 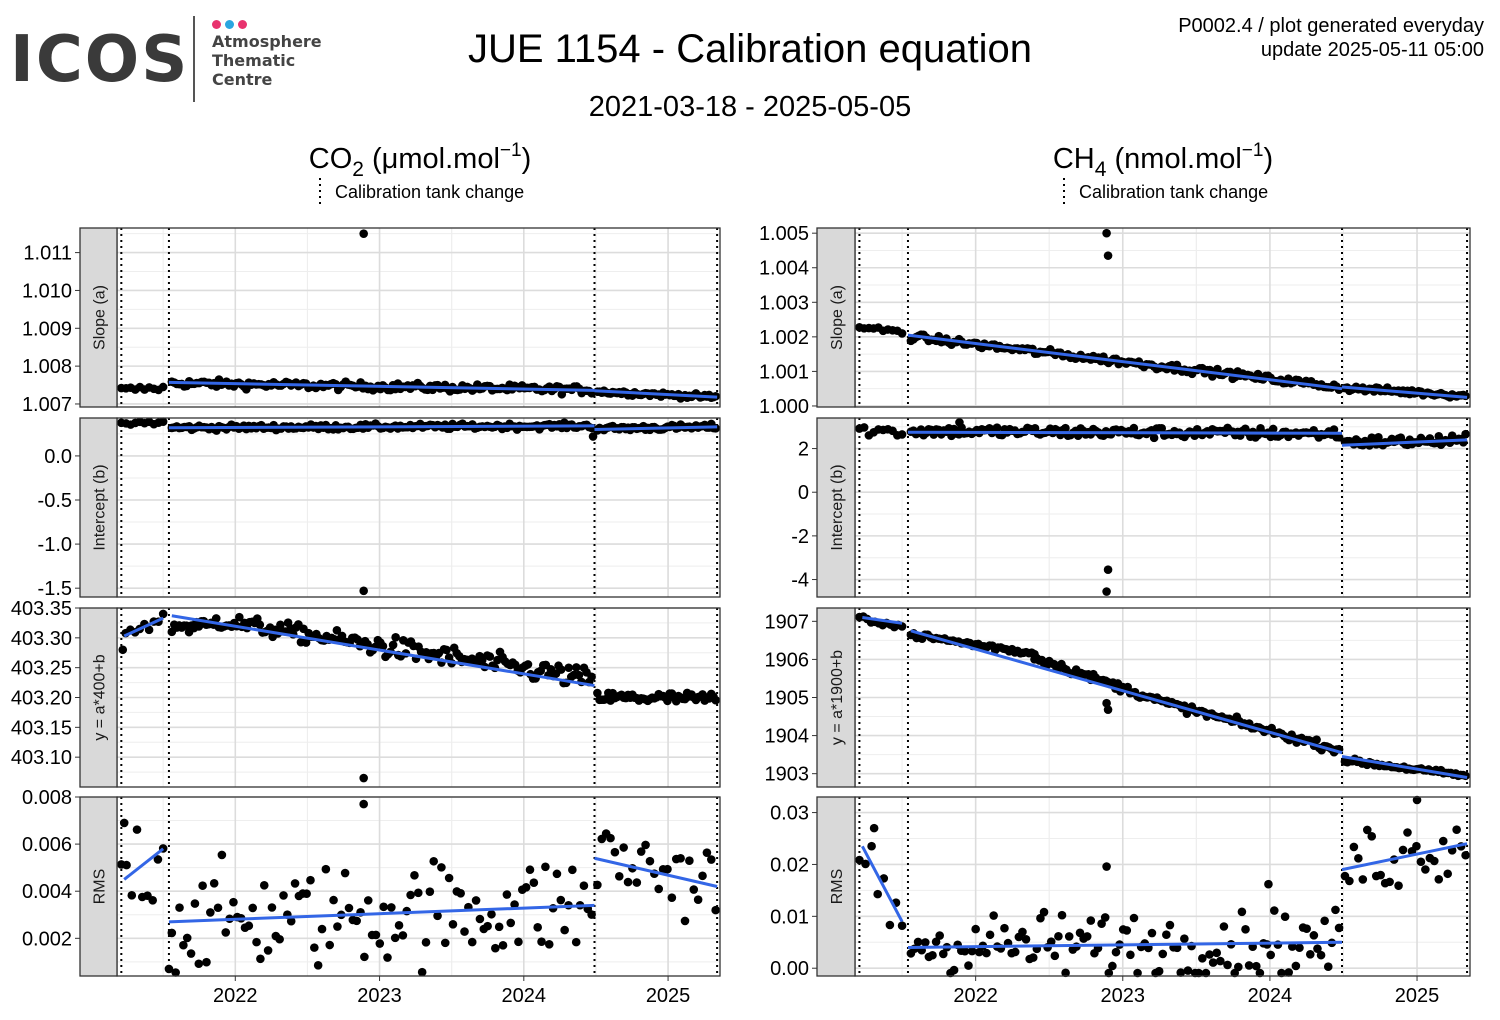 I want to click on x-tick-label: 2025, so click(x=668, y=996).